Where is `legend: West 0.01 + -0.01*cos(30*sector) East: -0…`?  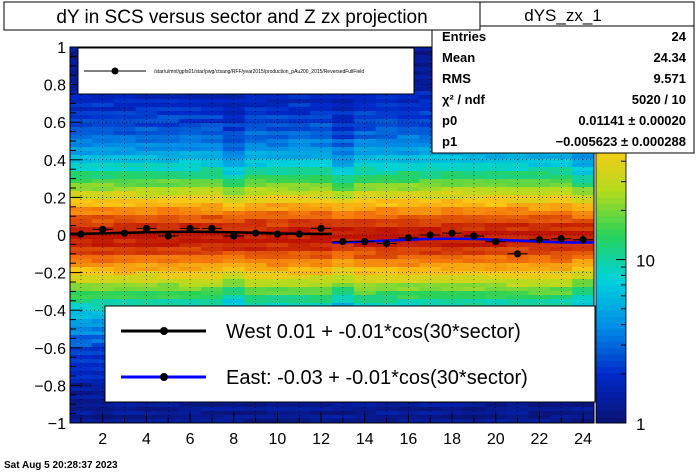
legend: West 0.01 + -0.01*cos(30*sector) East: -0… is located at coordinates (350, 354).